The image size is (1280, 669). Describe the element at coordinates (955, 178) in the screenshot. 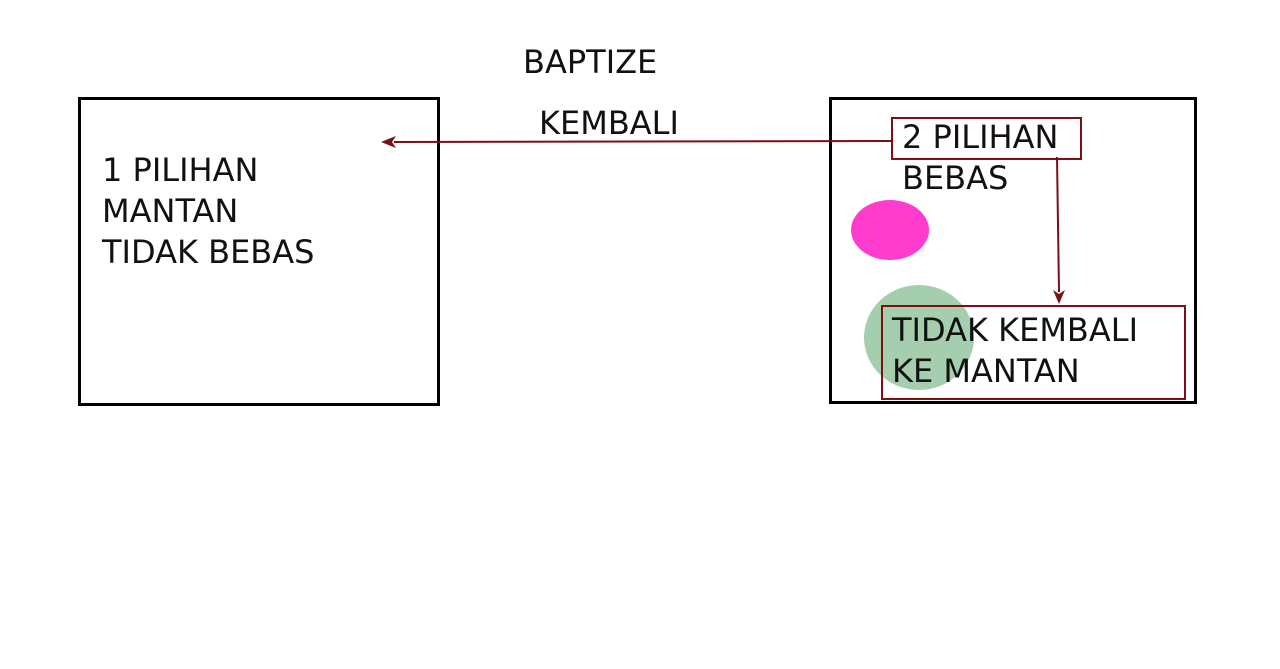

I see `right-box-line: BEBAS` at that location.